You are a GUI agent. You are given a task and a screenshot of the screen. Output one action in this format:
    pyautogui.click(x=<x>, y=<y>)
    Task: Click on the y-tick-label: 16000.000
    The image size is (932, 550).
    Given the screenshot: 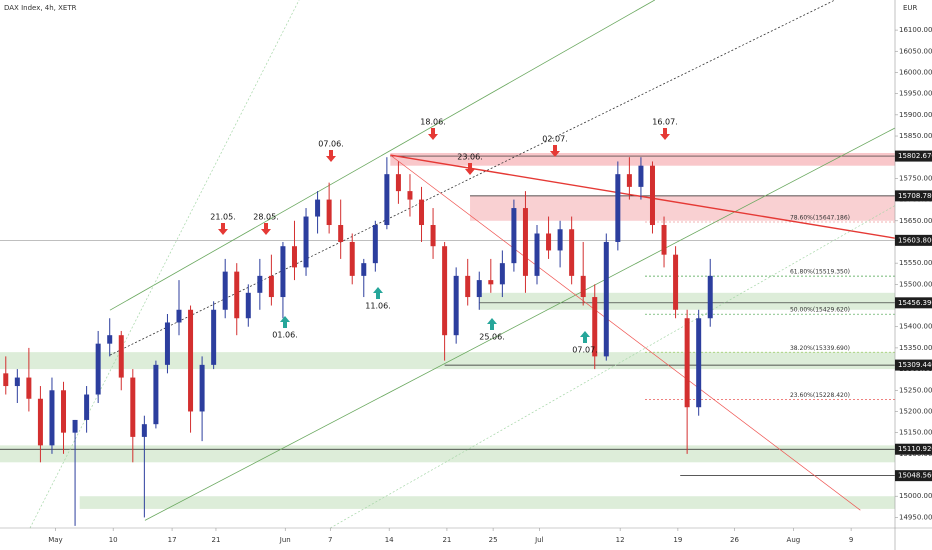 What is the action you would take?
    pyautogui.click(x=915, y=72)
    